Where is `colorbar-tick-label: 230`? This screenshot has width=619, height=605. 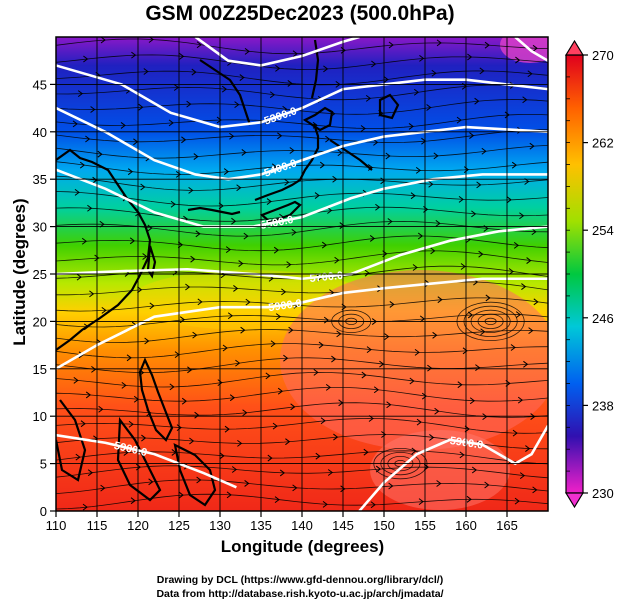 colorbar-tick-label: 230 is located at coordinates (603, 493).